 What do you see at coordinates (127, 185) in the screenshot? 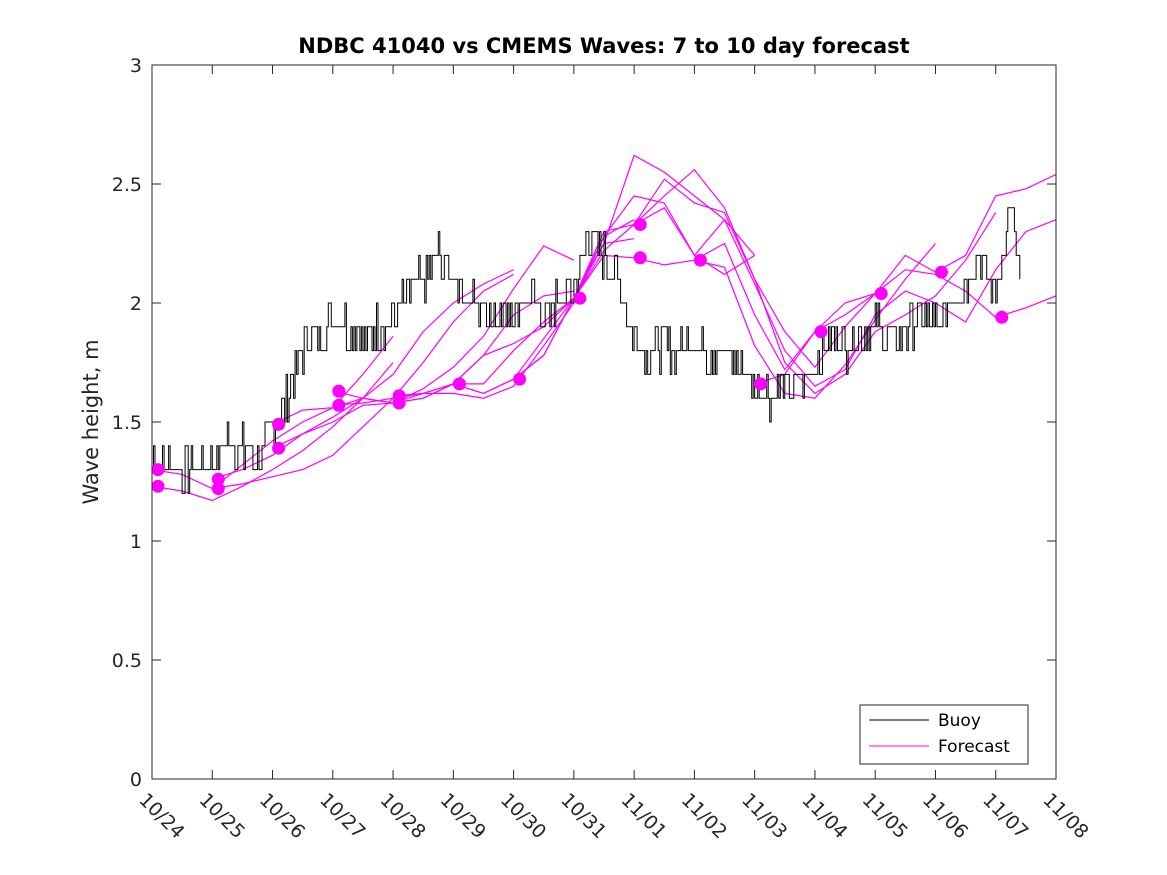
I see `y-tick-label: 2.5` at bounding box center [127, 185].